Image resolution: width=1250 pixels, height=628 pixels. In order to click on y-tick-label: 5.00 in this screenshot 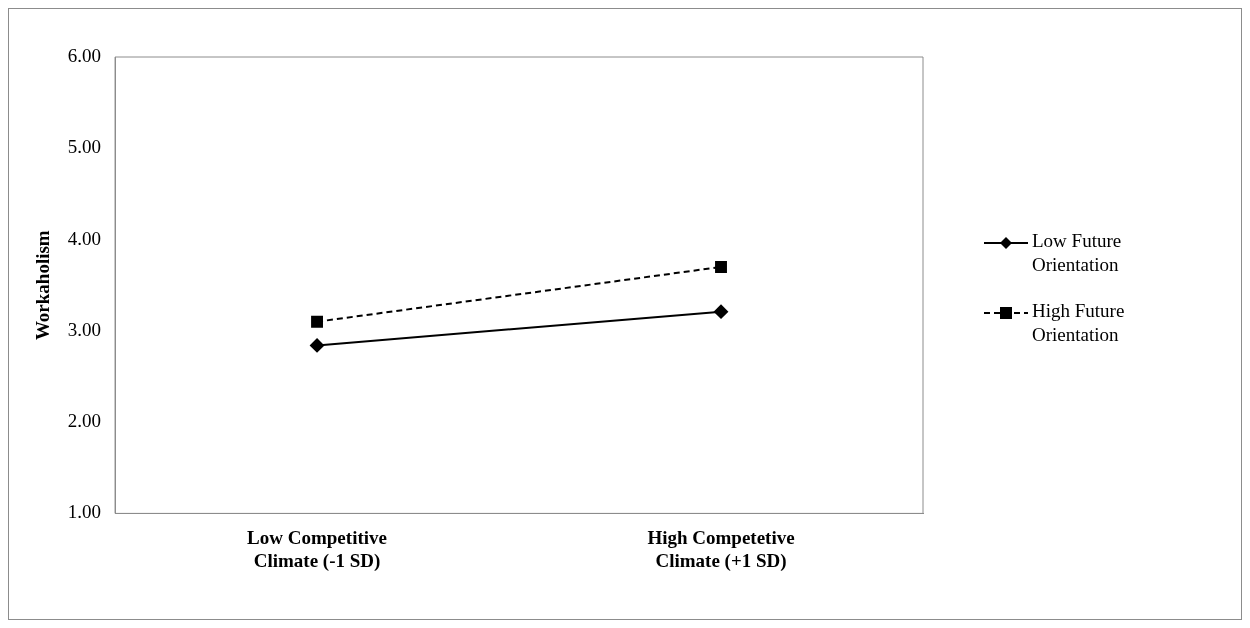, I will do `click(84, 147)`.